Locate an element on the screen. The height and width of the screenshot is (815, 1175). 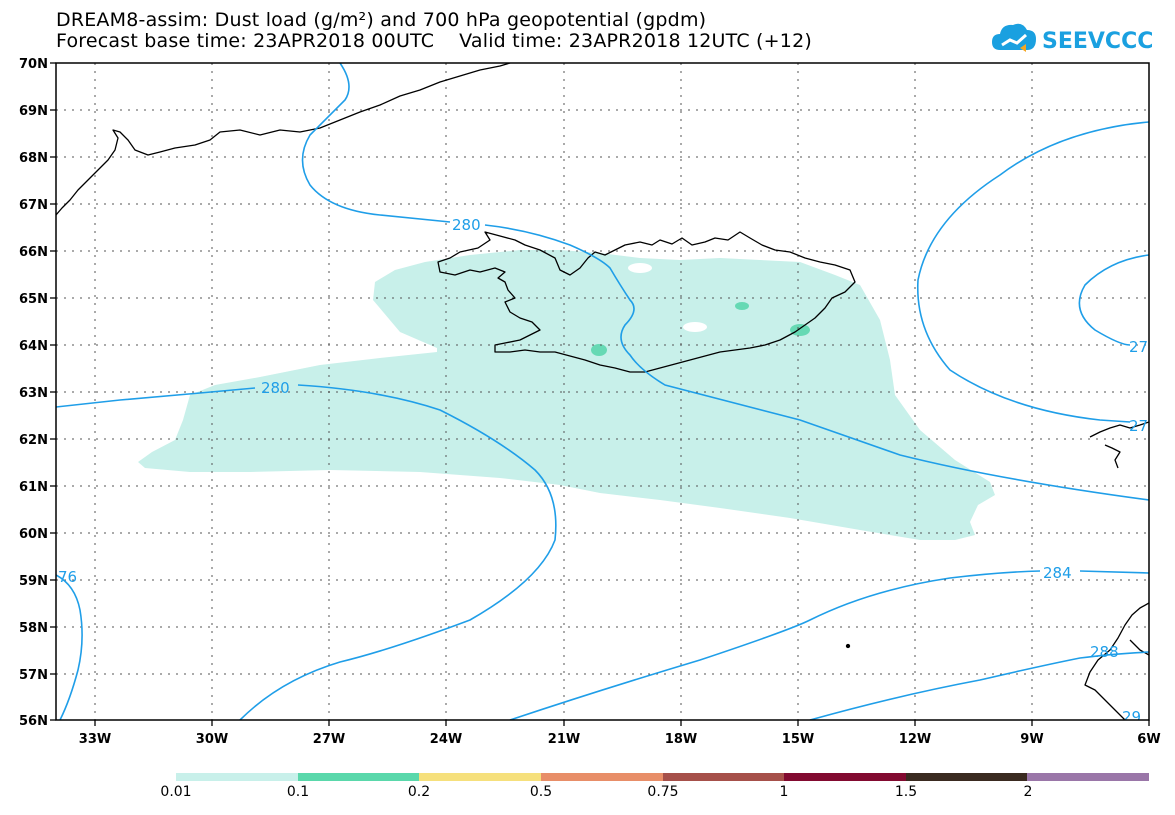
lat-label: 68N is located at coordinates (33, 158).